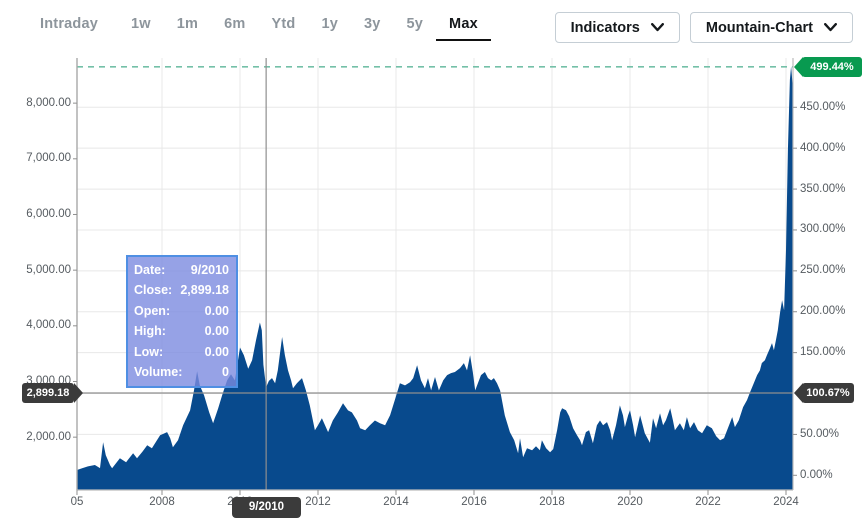  Describe the element at coordinates (181, 351) in the screenshot. I see `tooltip-row: Low: 0.00` at that location.